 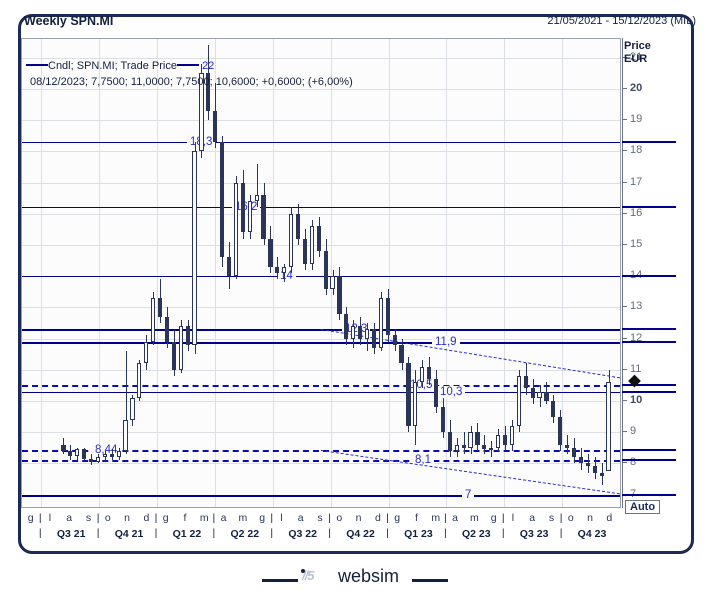 What do you see at coordinates (649, 273) in the screenshot?
I see `price-axis: 212019181716151413121110987` at bounding box center [649, 273].